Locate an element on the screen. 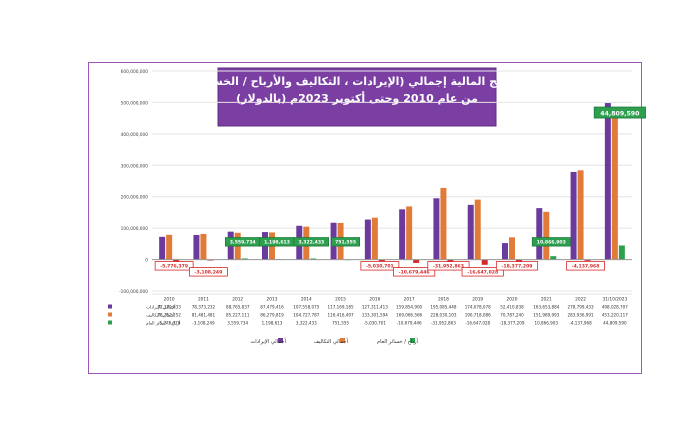 This screenshot has height=433, width=692. data-label: -10,679,446 is located at coordinates (414, 273).